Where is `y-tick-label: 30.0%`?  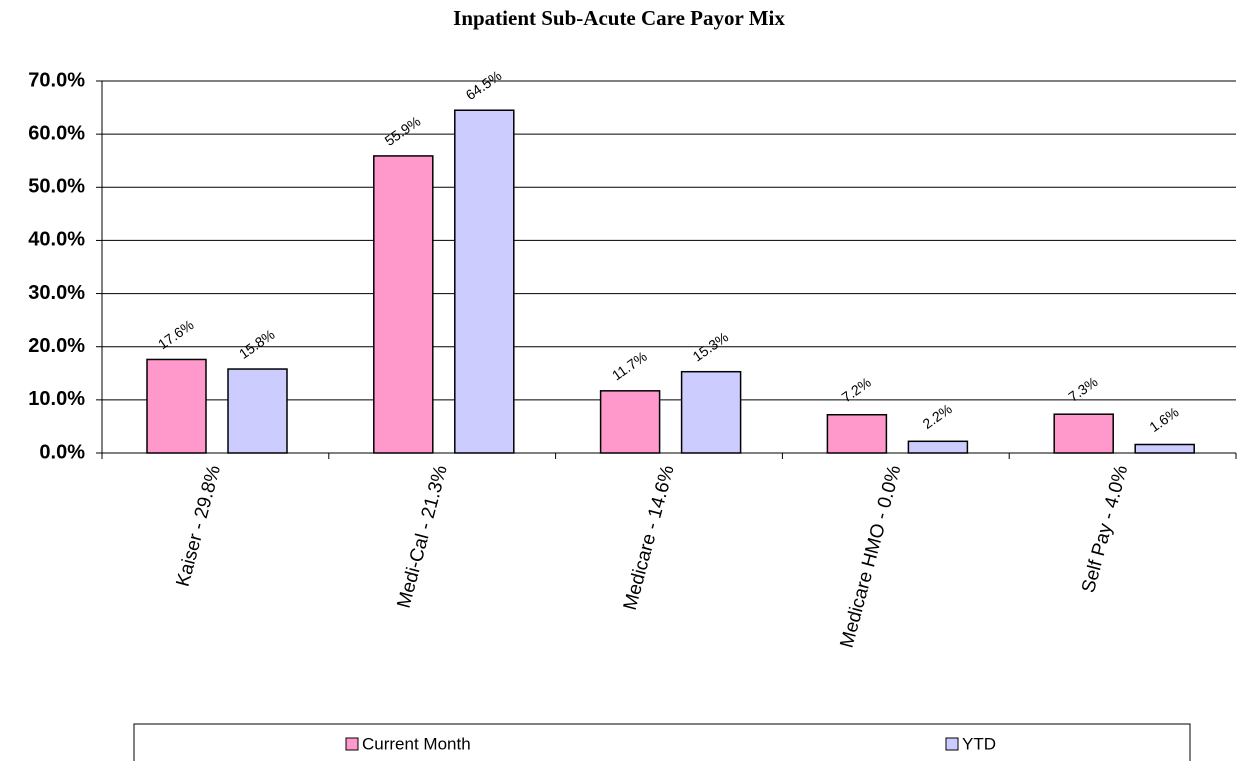 y-tick-label: 30.0% is located at coordinates (56, 293).